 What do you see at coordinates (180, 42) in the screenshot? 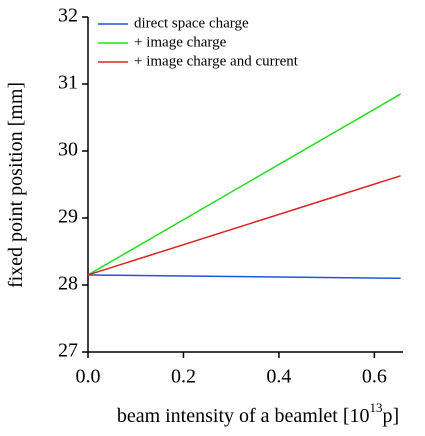
I see `legend-label: + image charge` at bounding box center [180, 42].